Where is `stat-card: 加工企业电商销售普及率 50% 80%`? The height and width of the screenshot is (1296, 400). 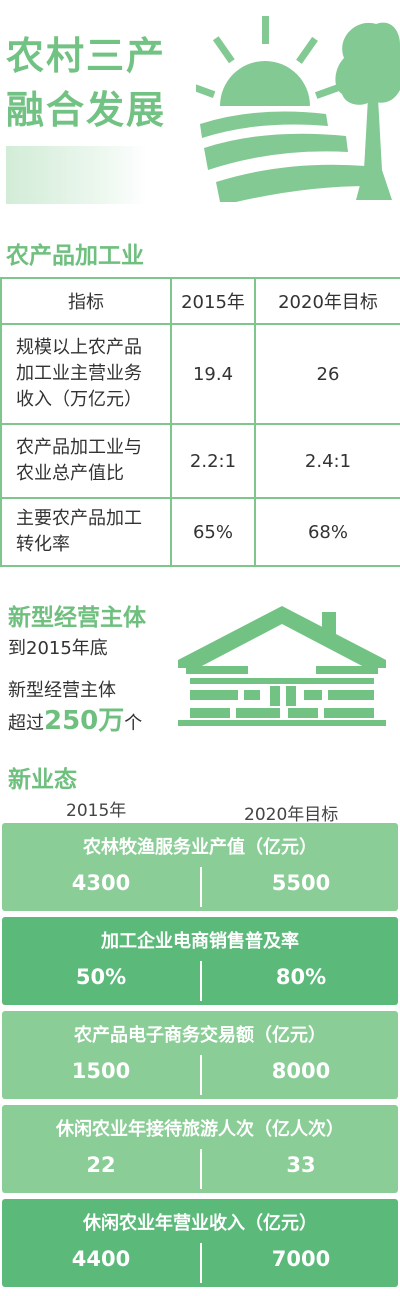 stat-card: 加工企业电商销售普及率 50% 80% is located at coordinates (200, 961).